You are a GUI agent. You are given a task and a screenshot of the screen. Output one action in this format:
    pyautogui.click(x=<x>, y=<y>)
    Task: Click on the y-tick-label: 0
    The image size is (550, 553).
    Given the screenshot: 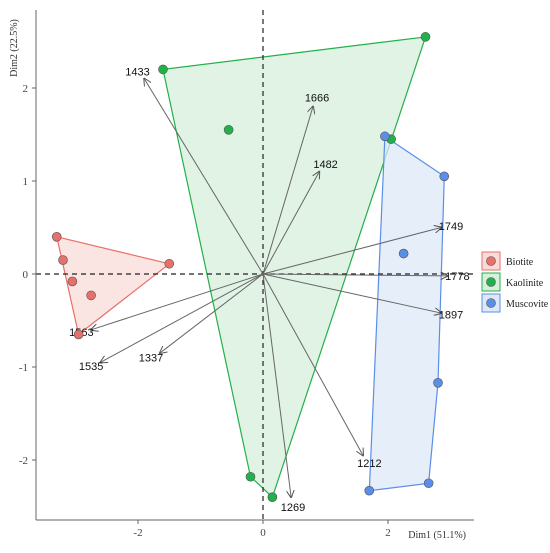 What is the action you would take?
    pyautogui.click(x=26, y=275)
    